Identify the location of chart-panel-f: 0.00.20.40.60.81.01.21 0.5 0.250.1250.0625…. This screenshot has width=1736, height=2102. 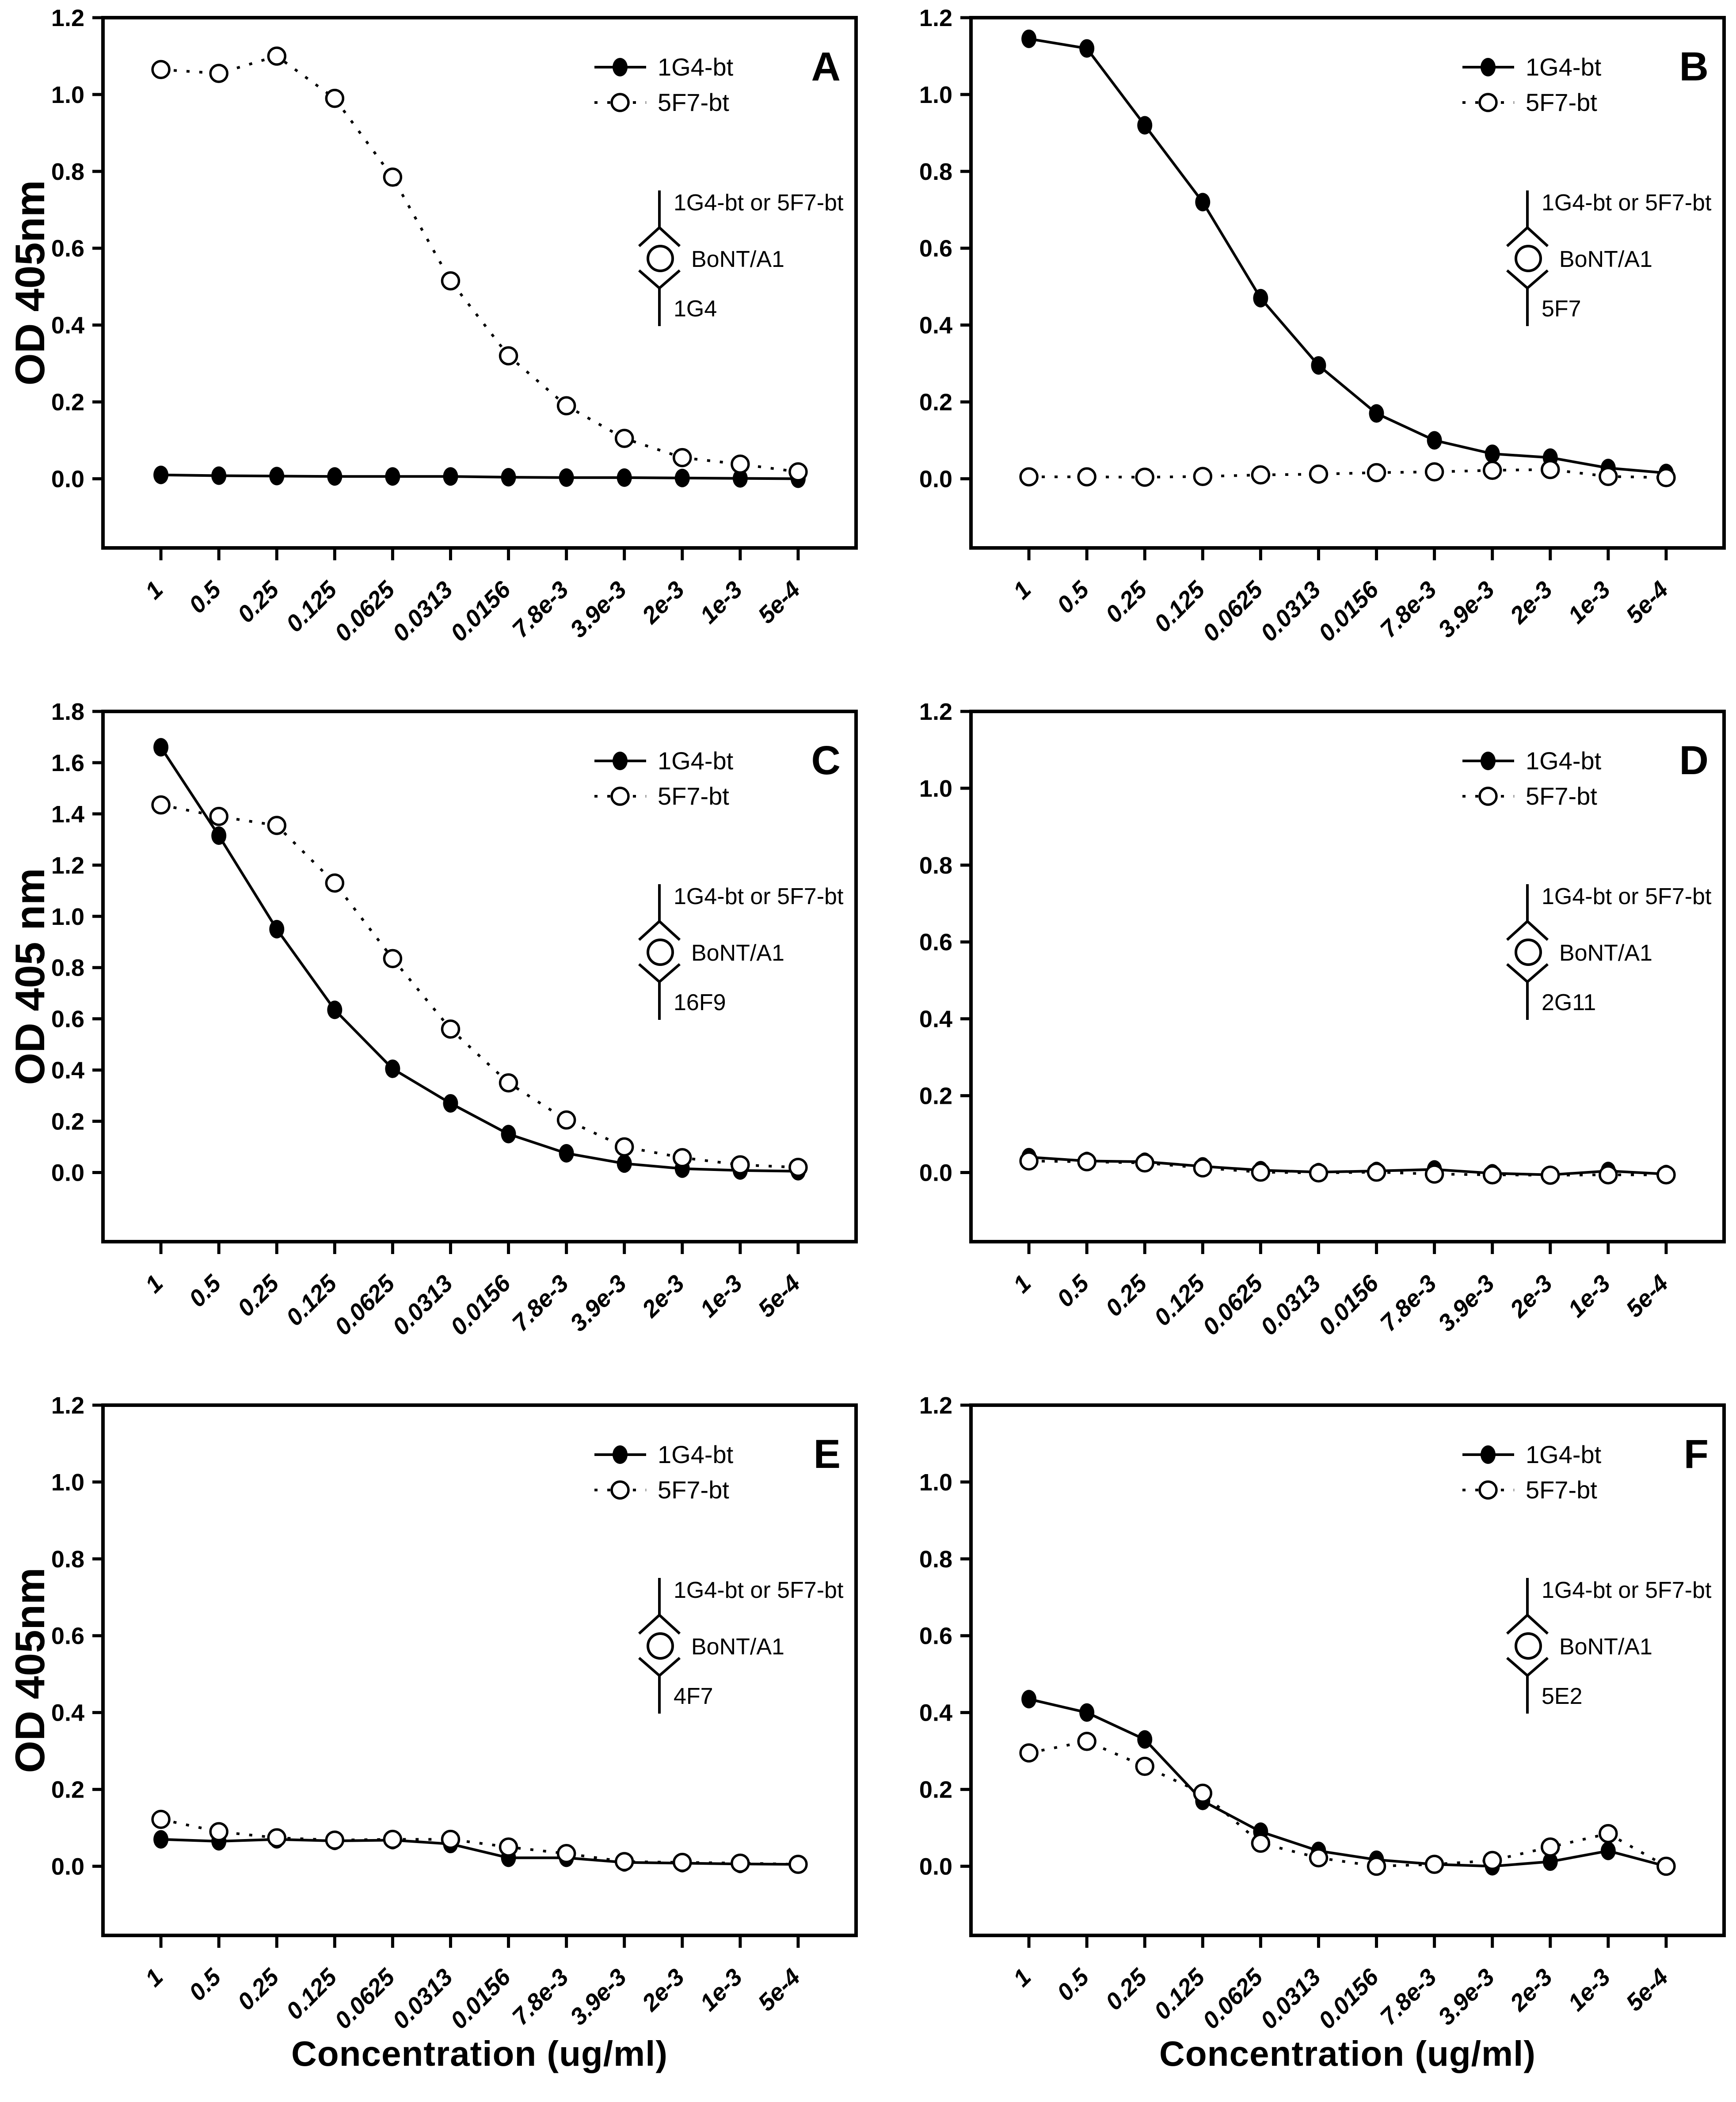
(1322, 1713).